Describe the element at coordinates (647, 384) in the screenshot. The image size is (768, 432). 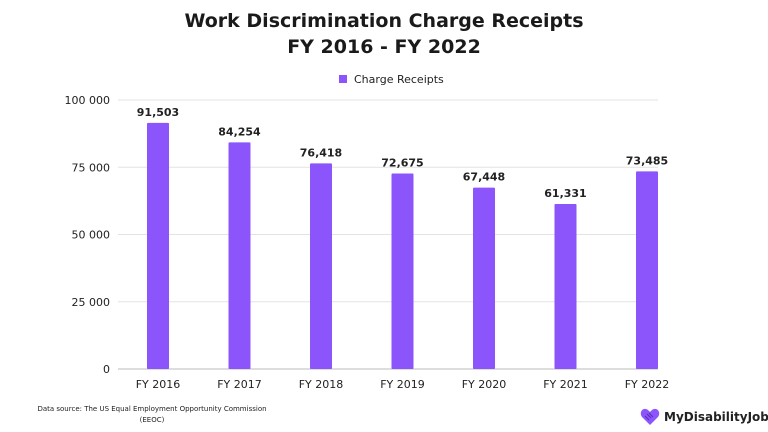
I see `x-tick-label: FY 2022` at that location.